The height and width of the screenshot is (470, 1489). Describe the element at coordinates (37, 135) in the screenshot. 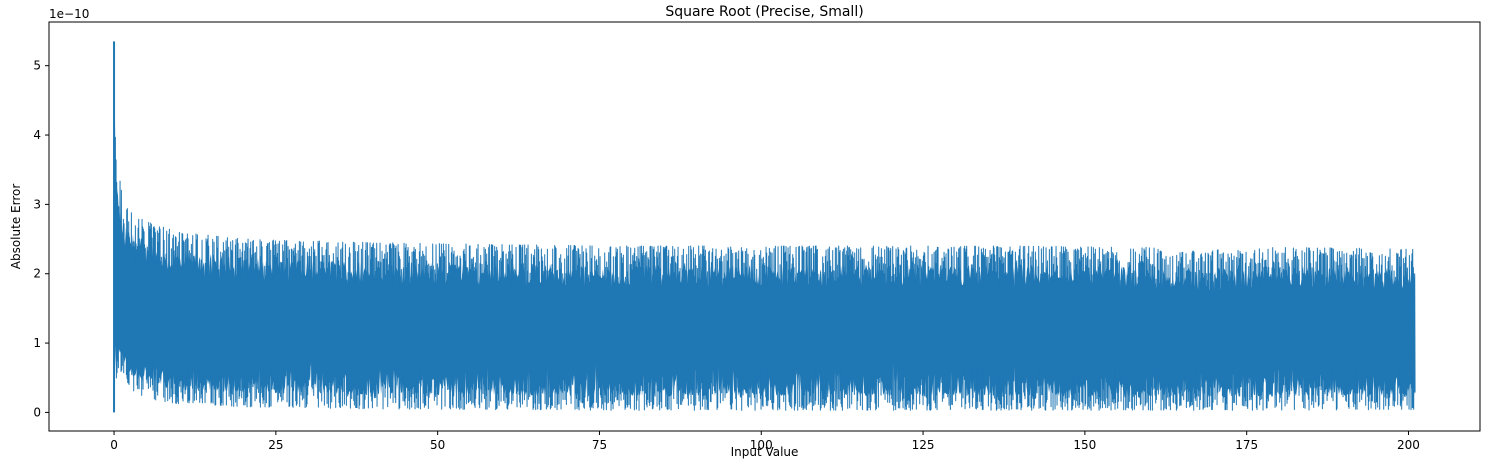

I see `y-tick-label: 4` at that location.